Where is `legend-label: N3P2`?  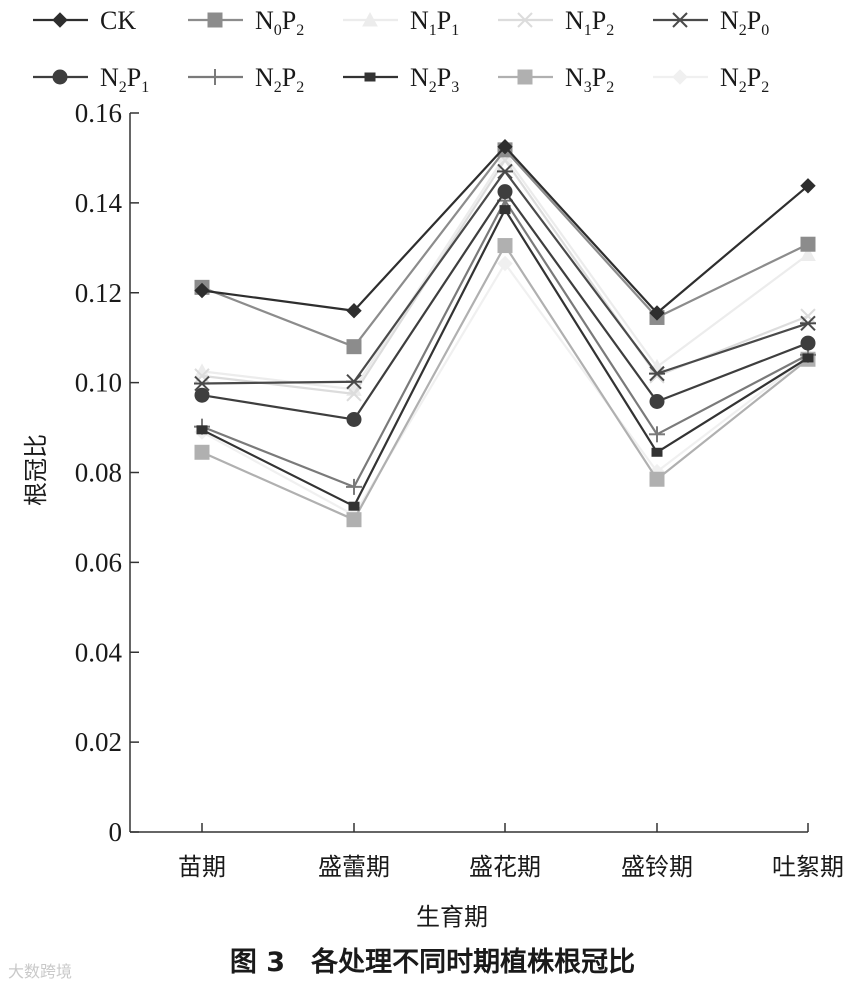 legend-label: N3P2 is located at coordinates (589, 79).